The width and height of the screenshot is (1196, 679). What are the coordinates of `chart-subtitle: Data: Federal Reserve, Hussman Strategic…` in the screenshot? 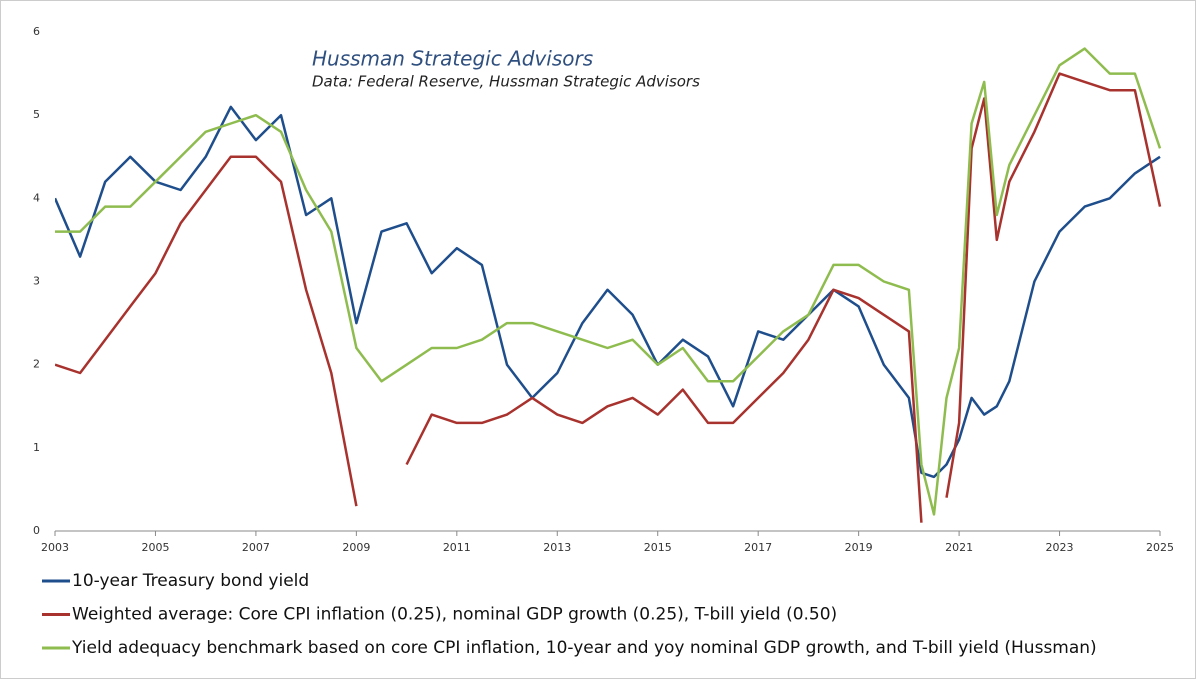 It's located at (506, 82).